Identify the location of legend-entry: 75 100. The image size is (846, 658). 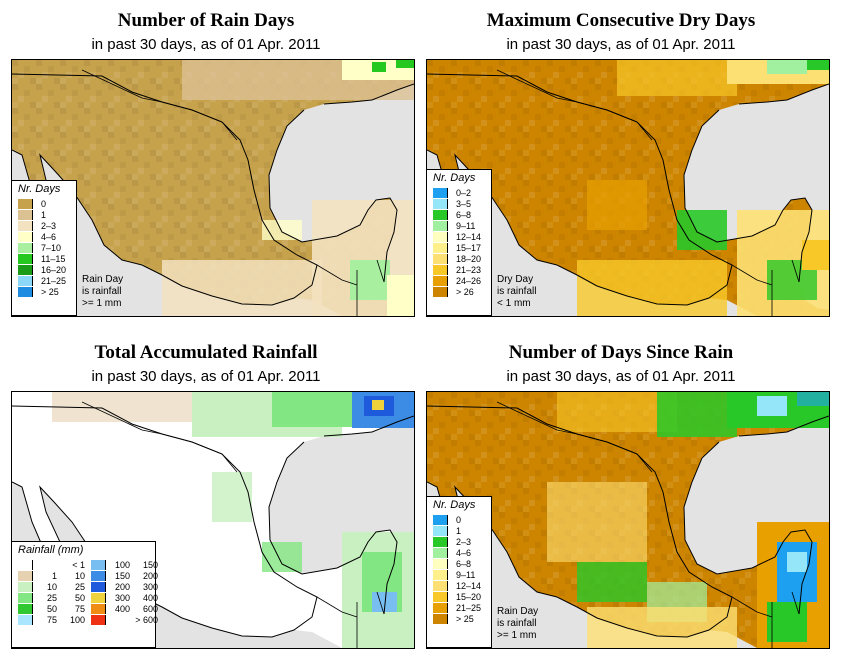
(48, 619).